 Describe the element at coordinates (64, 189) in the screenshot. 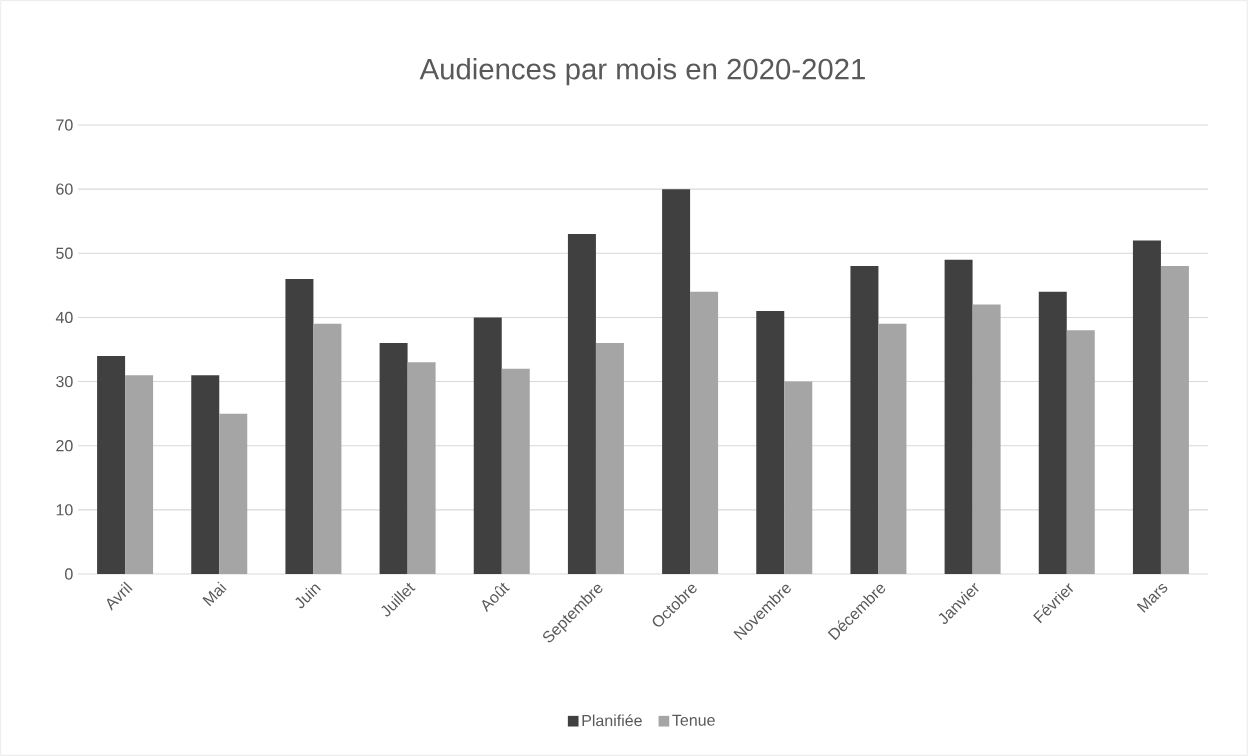

I see `y-tick-label: 60` at that location.